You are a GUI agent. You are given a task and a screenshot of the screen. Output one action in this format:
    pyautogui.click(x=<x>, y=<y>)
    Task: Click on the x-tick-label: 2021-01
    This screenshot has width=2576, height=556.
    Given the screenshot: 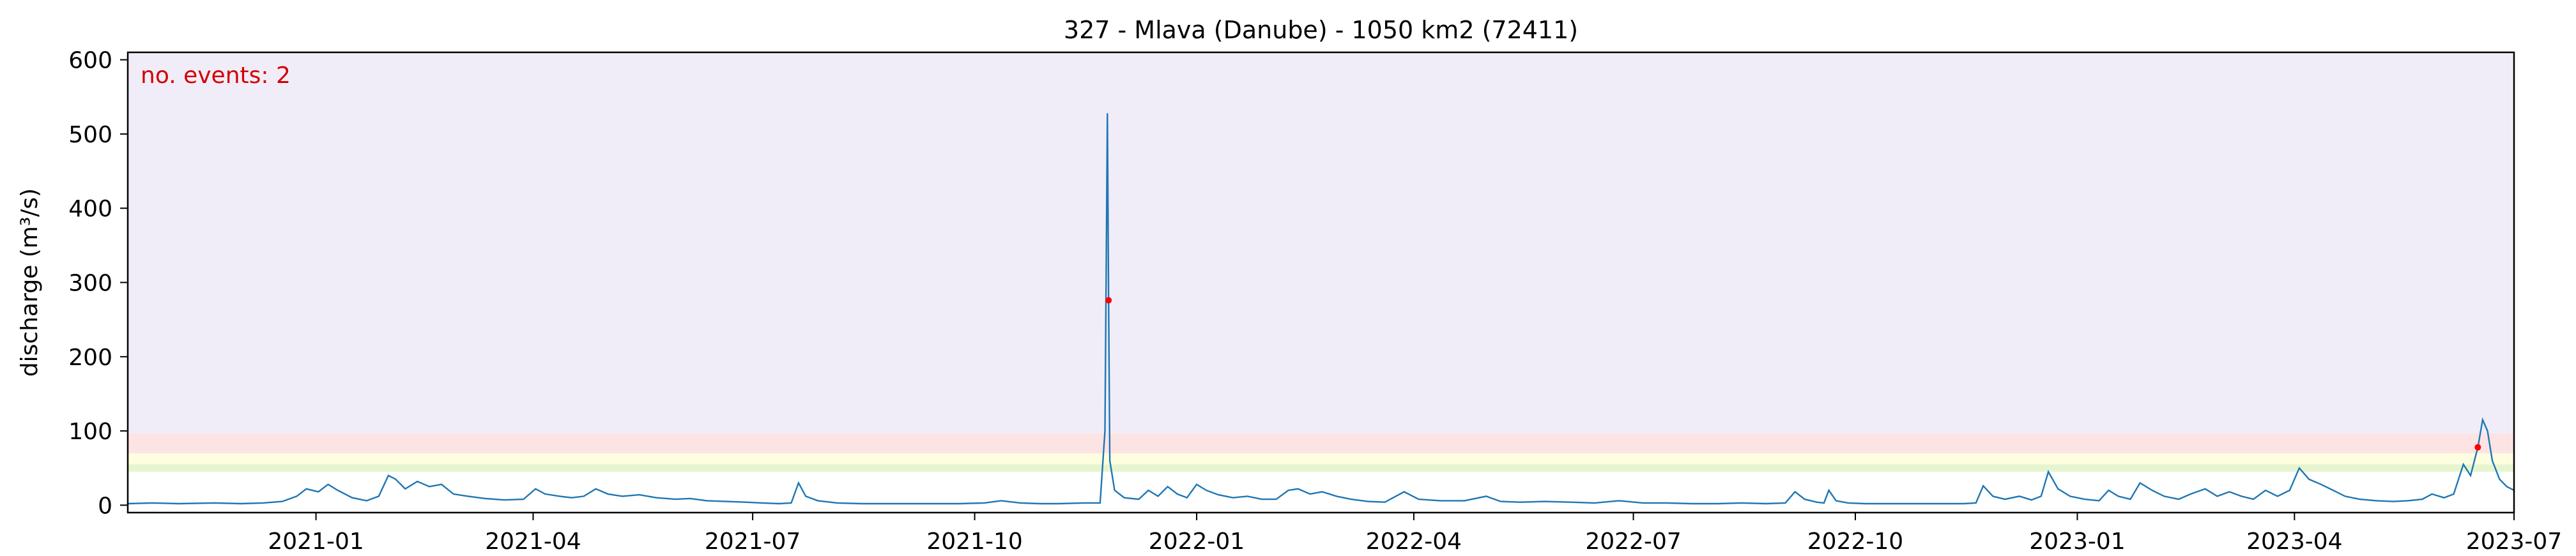 What is the action you would take?
    pyautogui.click(x=316, y=542)
    